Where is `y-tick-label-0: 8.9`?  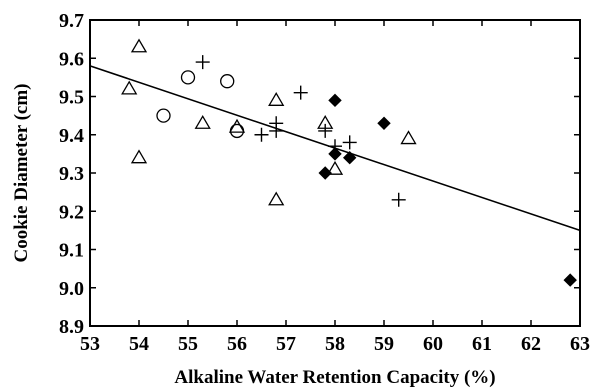 y-tick-label-0: 8.9 is located at coordinates (71, 327).